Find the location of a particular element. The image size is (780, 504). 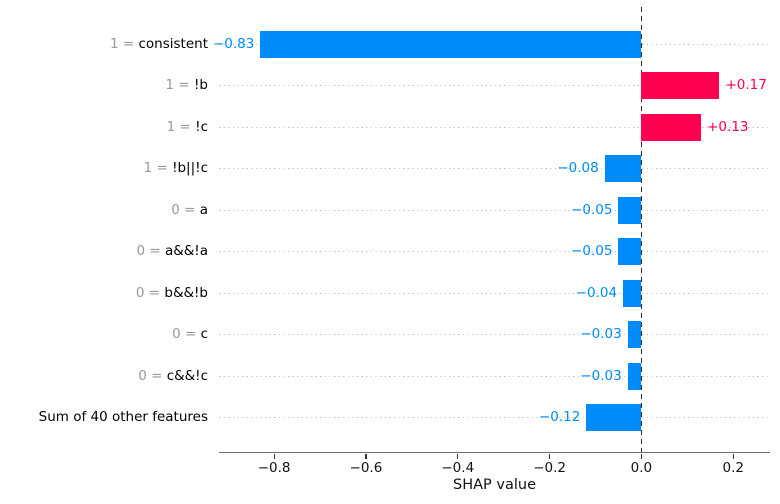

category-feature-name: !c is located at coordinates (201, 126).